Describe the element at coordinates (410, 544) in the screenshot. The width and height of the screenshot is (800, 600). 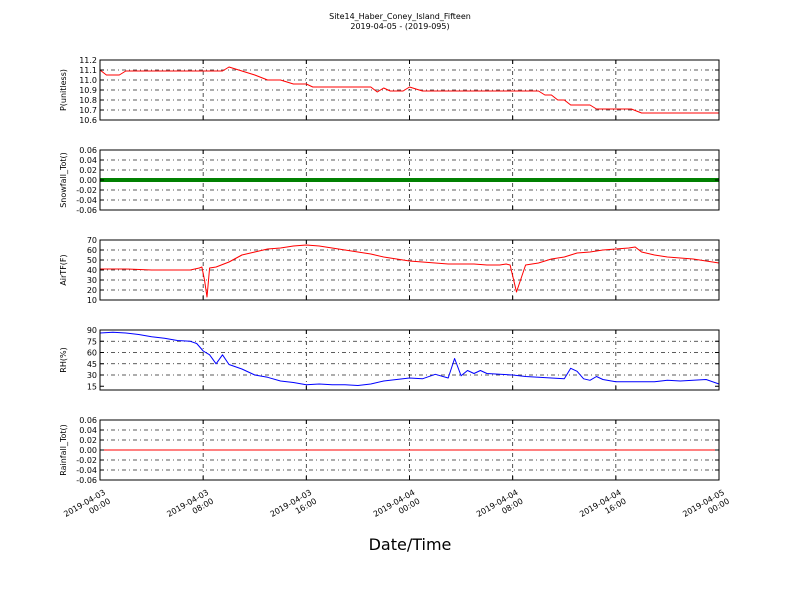
I see `x-axis-label: Date/Time` at that location.